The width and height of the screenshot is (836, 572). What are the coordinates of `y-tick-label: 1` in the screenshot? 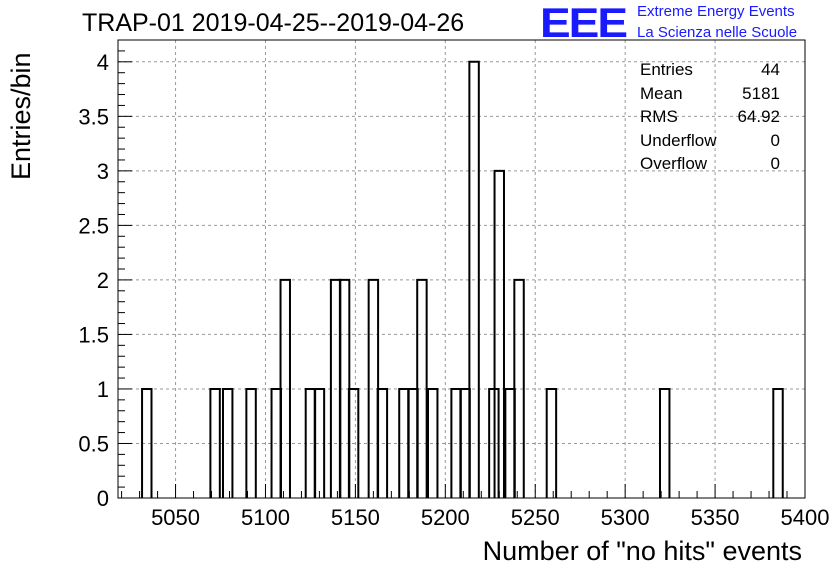 It's located at (103, 389).